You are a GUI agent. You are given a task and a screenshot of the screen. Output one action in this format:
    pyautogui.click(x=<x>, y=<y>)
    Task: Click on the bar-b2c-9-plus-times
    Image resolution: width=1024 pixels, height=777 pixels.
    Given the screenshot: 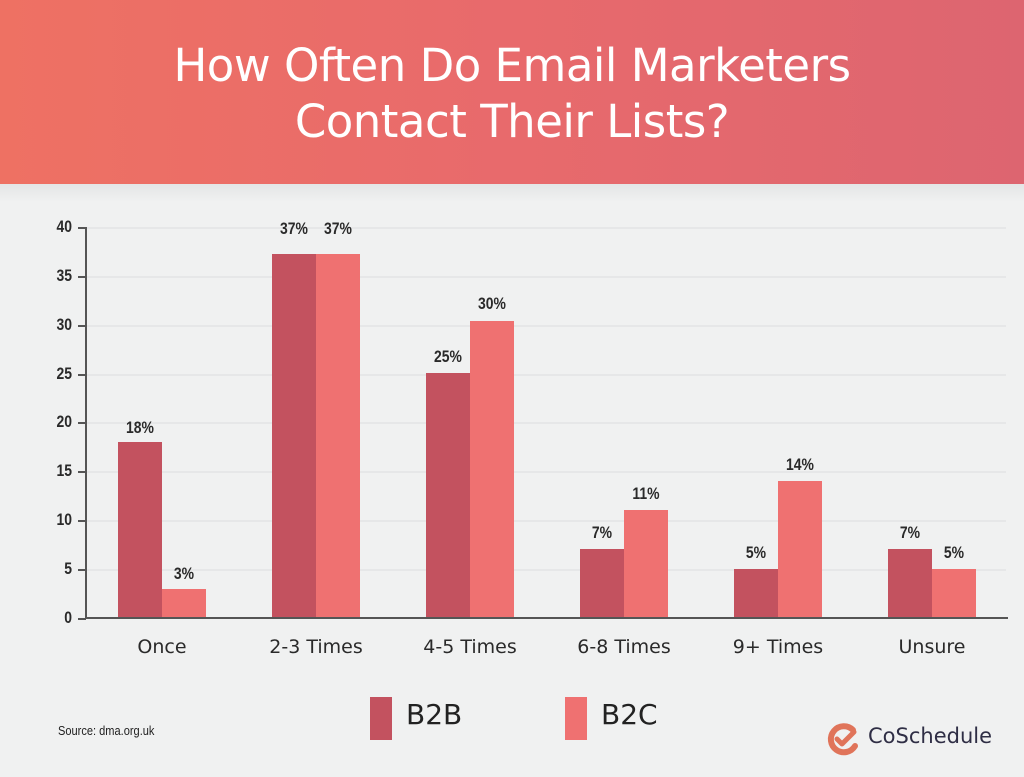 What is the action you would take?
    pyautogui.click(x=800, y=549)
    